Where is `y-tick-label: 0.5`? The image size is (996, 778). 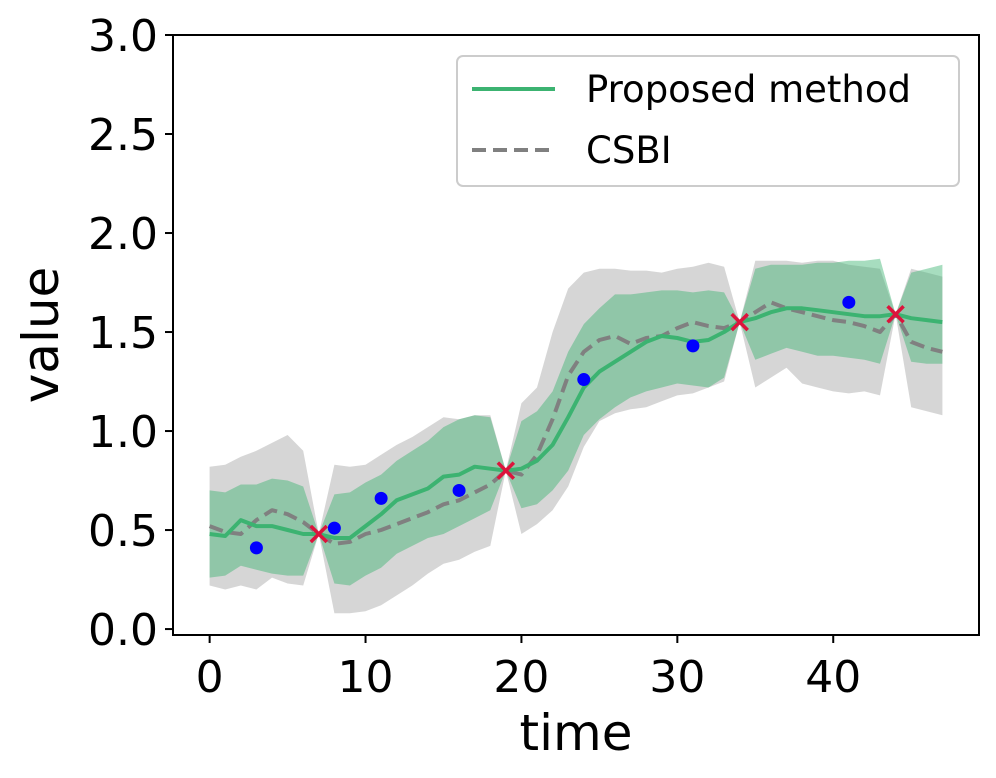
y-tick-label: 0.5 is located at coordinates (123, 531).